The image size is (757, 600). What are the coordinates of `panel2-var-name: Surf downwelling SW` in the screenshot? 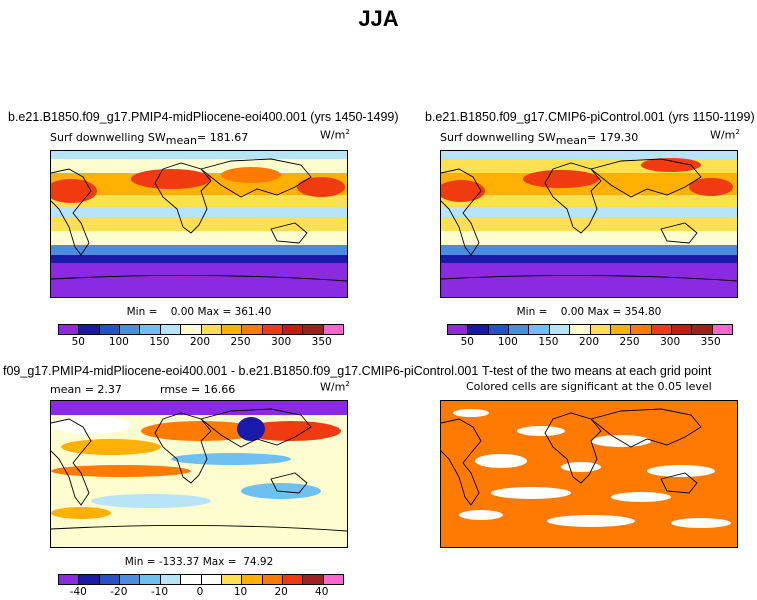 It's located at (498, 137).